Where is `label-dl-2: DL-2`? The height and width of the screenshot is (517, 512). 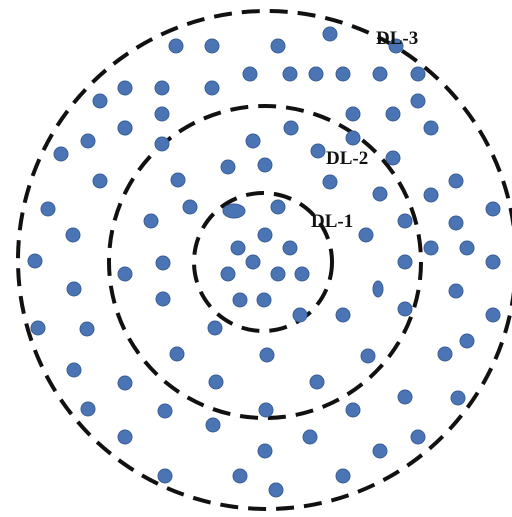
label-dl-2: DL-2 is located at coordinates (347, 158).